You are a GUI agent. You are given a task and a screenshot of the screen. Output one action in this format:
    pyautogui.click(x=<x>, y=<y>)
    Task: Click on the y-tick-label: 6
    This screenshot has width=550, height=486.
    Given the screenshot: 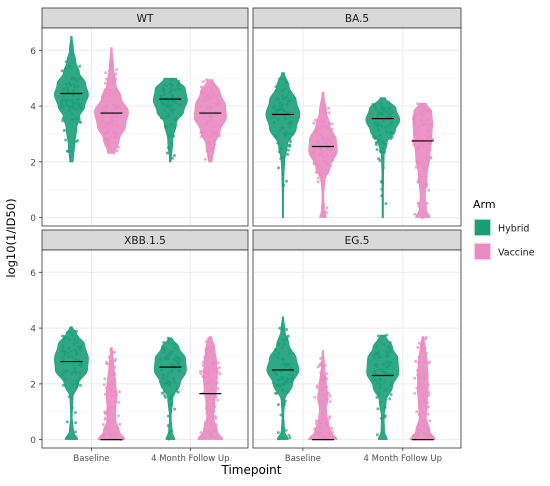 What is the action you would take?
    pyautogui.click(x=33, y=274)
    